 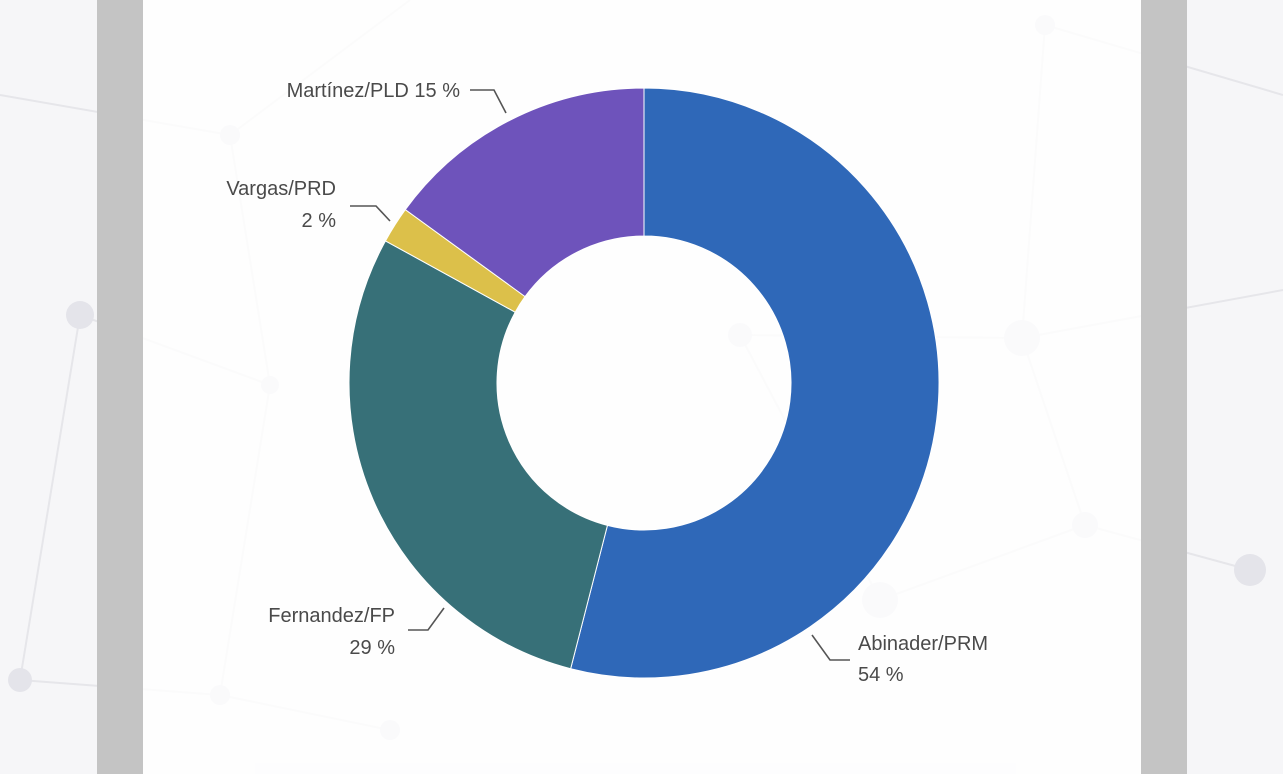 I want to click on slice-value-label: 2 %, so click(x=319, y=221).